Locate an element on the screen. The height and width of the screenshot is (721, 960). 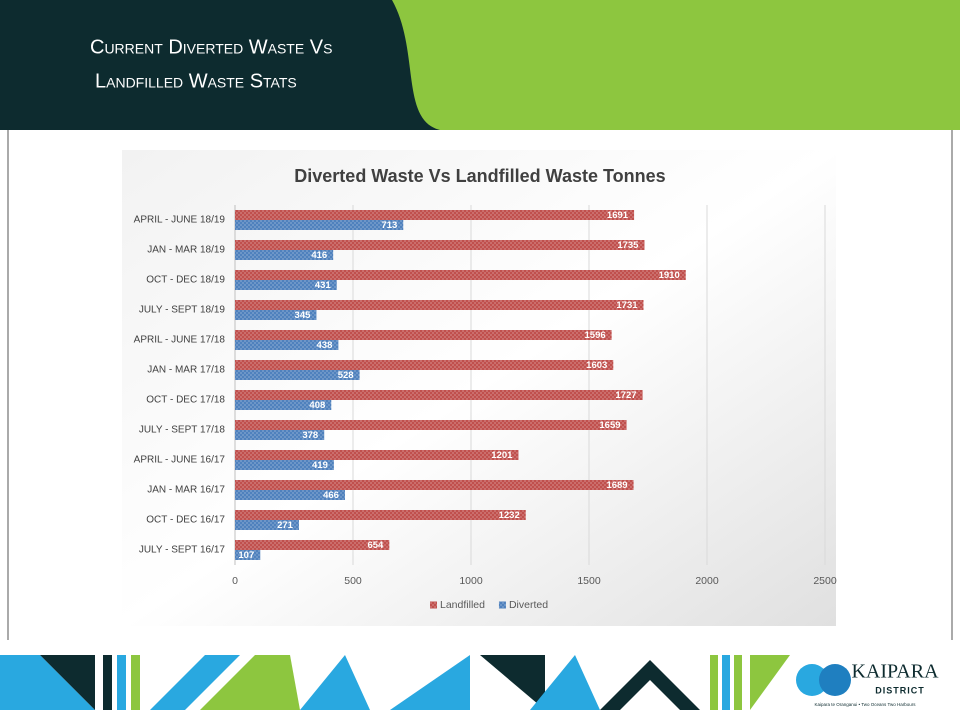
x-tick-label: 500 is located at coordinates (353, 581).